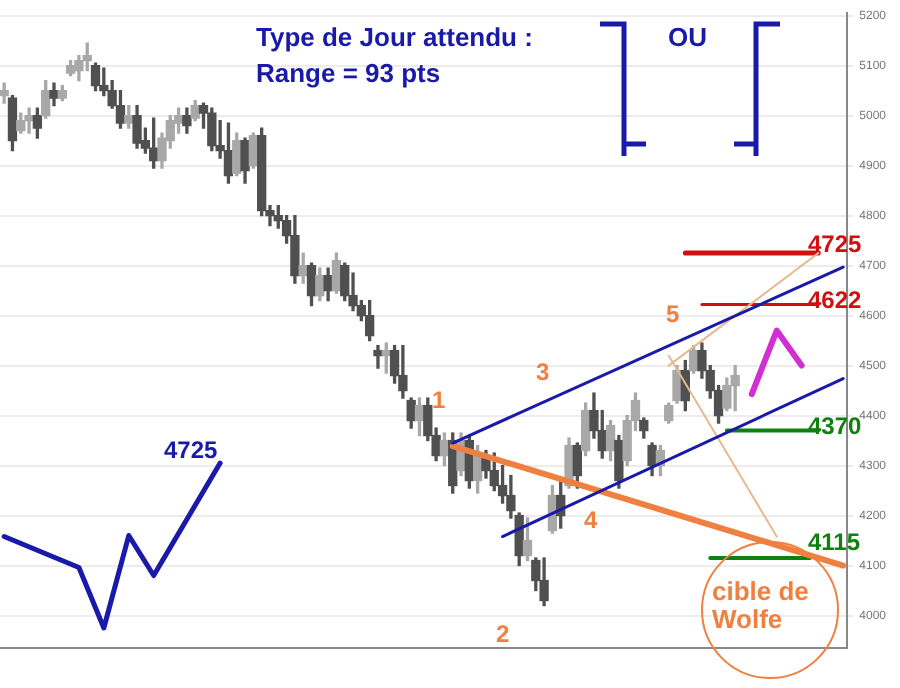 This screenshot has height=688, width=900. What do you see at coordinates (439, 400) in the screenshot?
I see `annotation: 1` at bounding box center [439, 400].